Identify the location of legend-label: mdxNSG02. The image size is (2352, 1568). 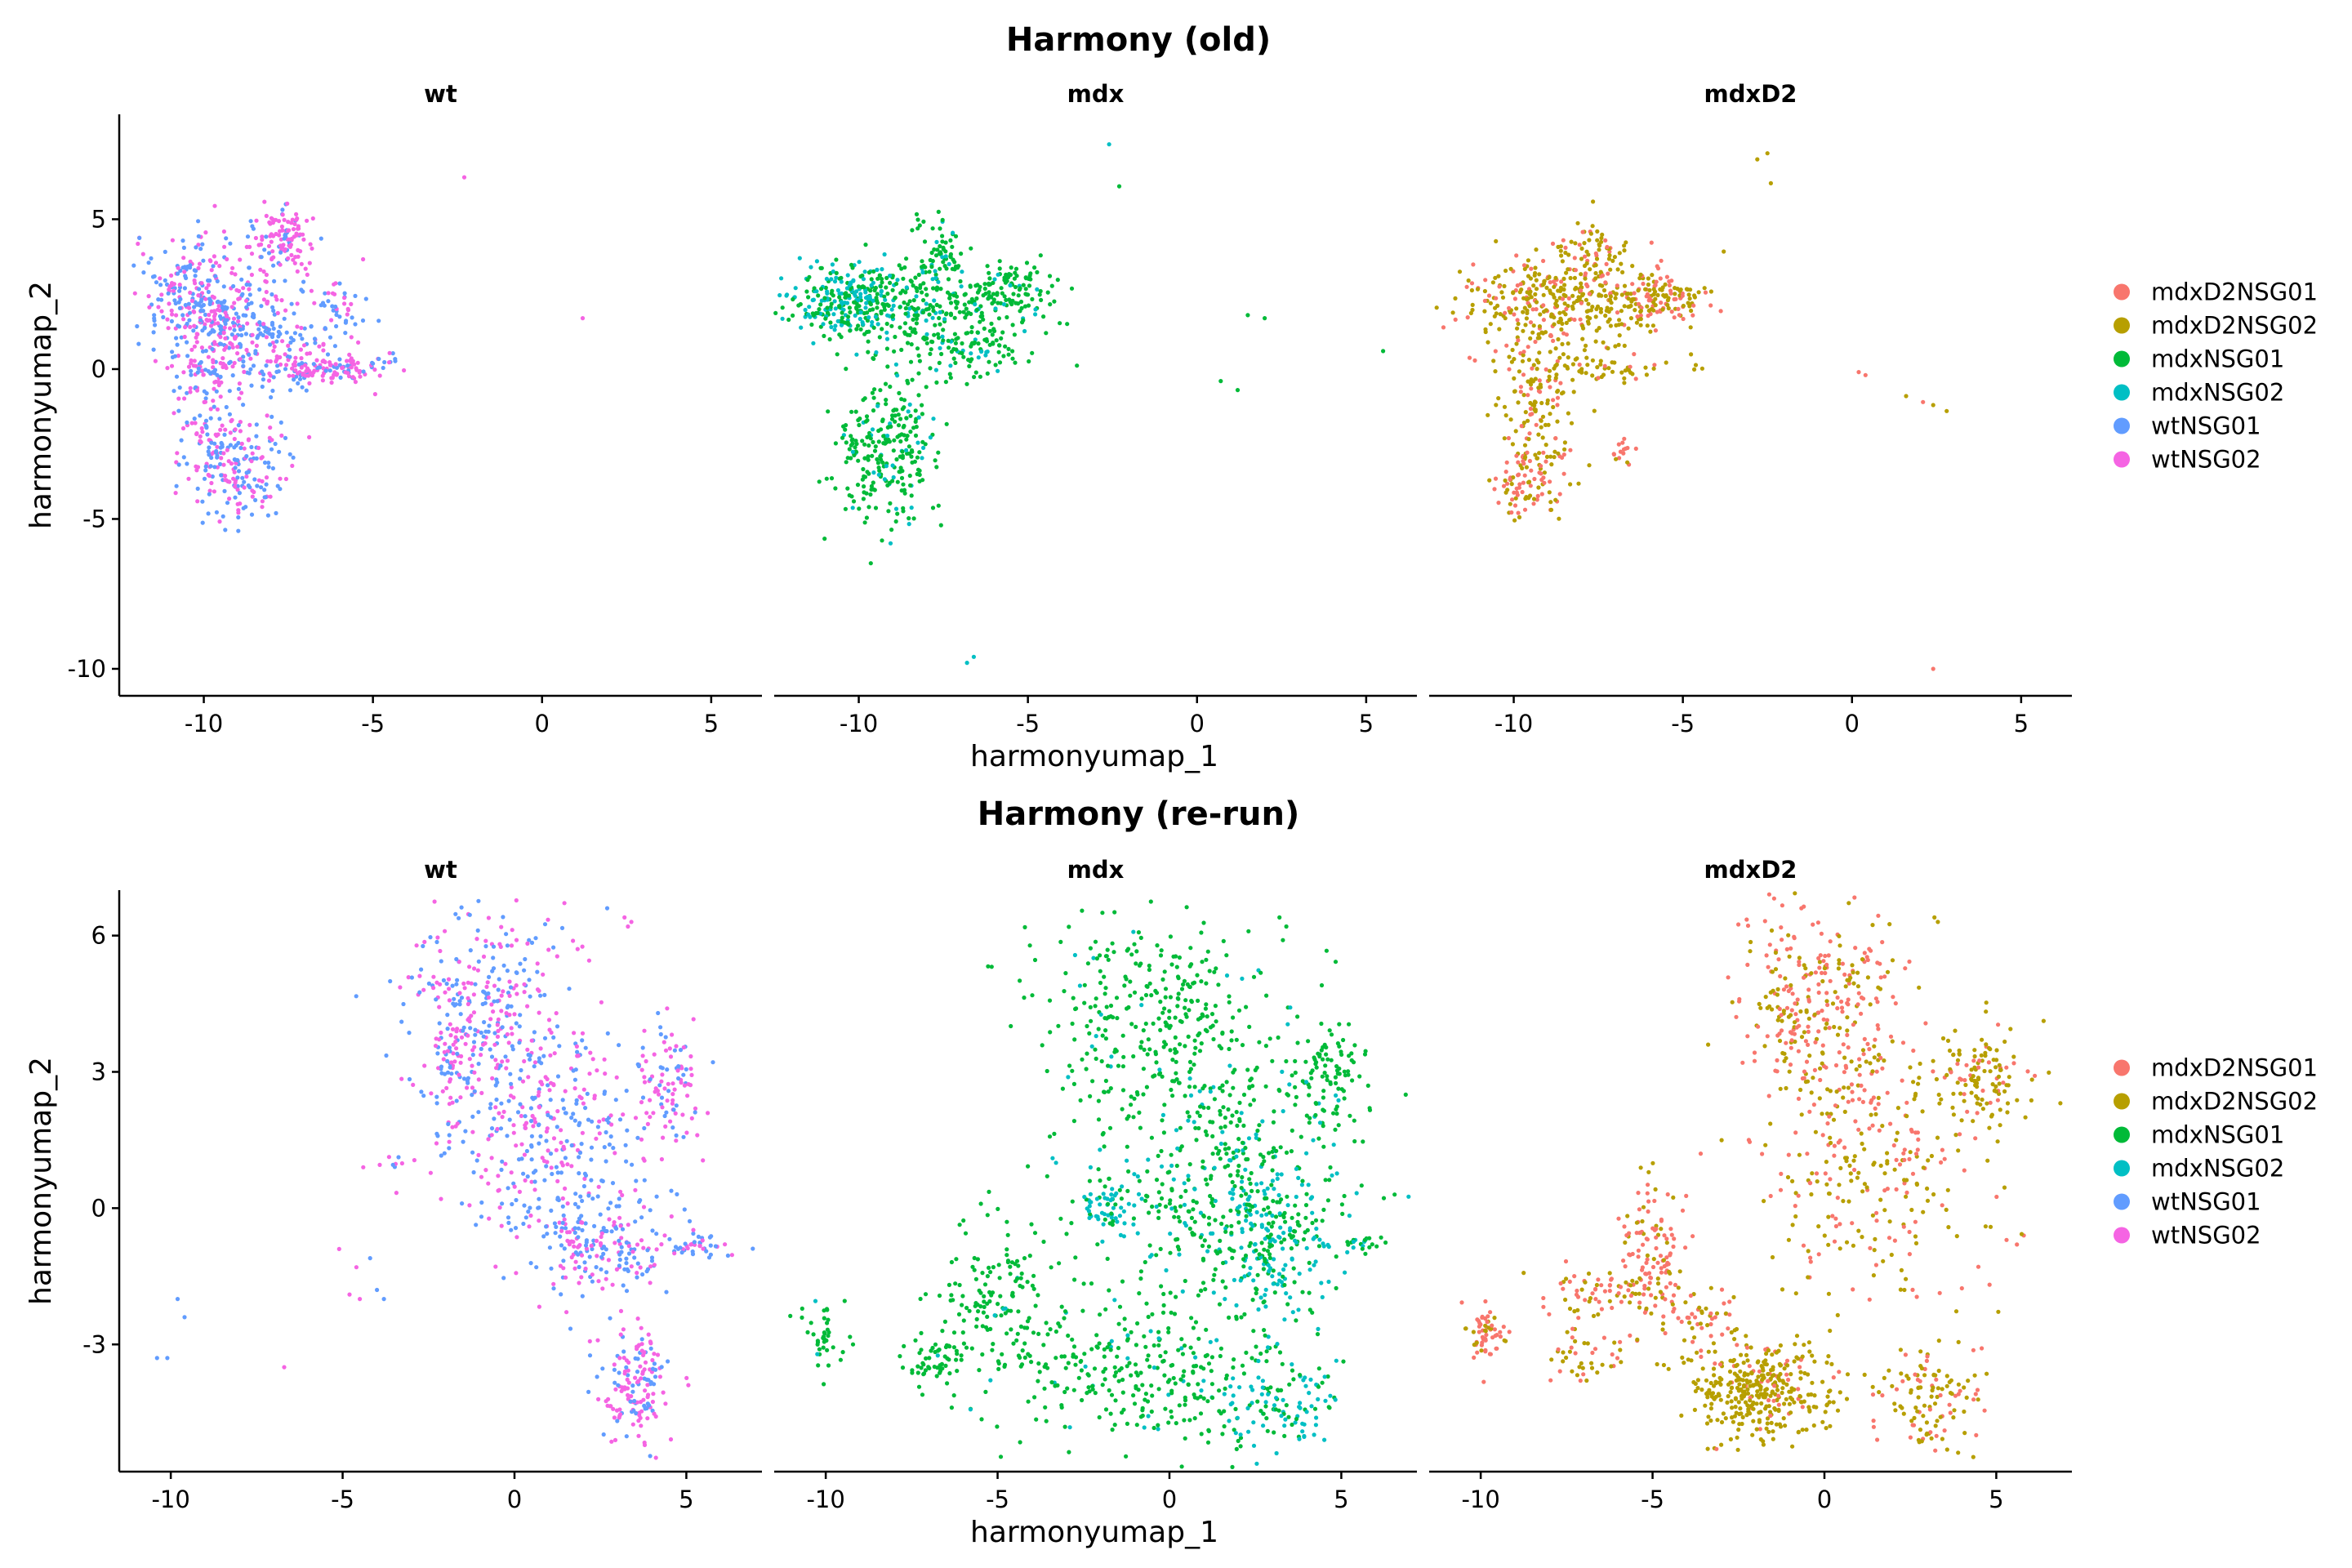
(2217, 393).